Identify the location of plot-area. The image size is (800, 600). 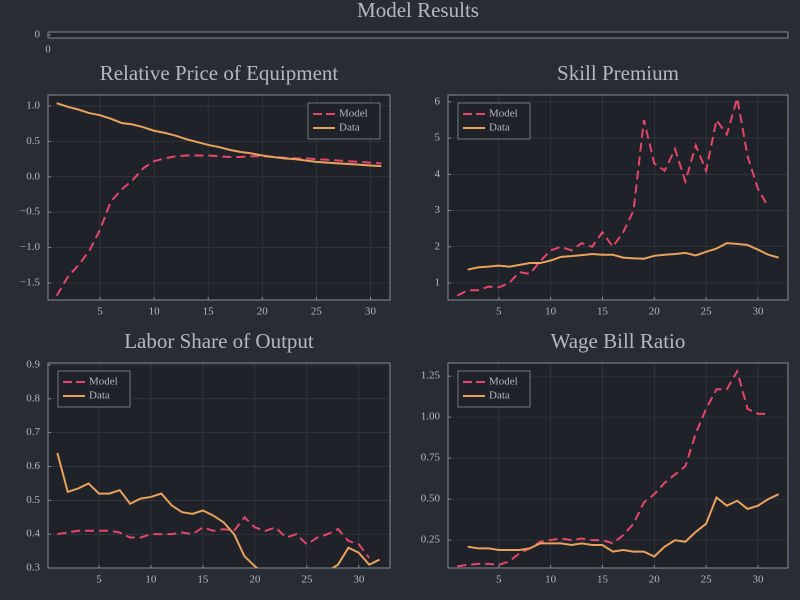
(418, 35).